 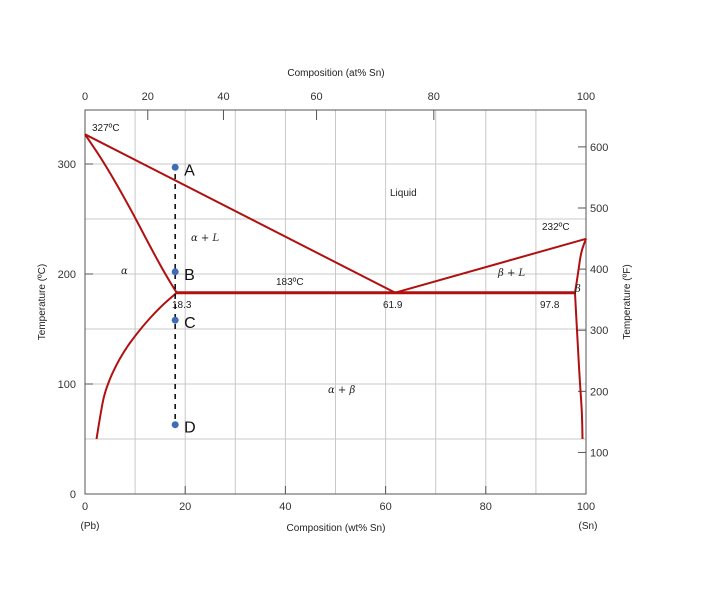 I want to click on top-tick-label: 80, so click(x=434, y=97).